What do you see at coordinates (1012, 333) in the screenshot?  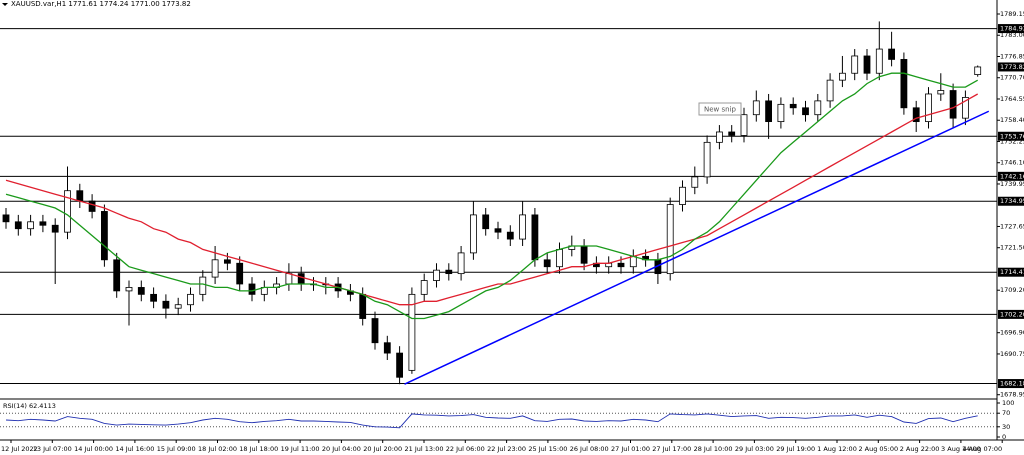 I see `y-tick-label: 1696.90` at bounding box center [1012, 333].